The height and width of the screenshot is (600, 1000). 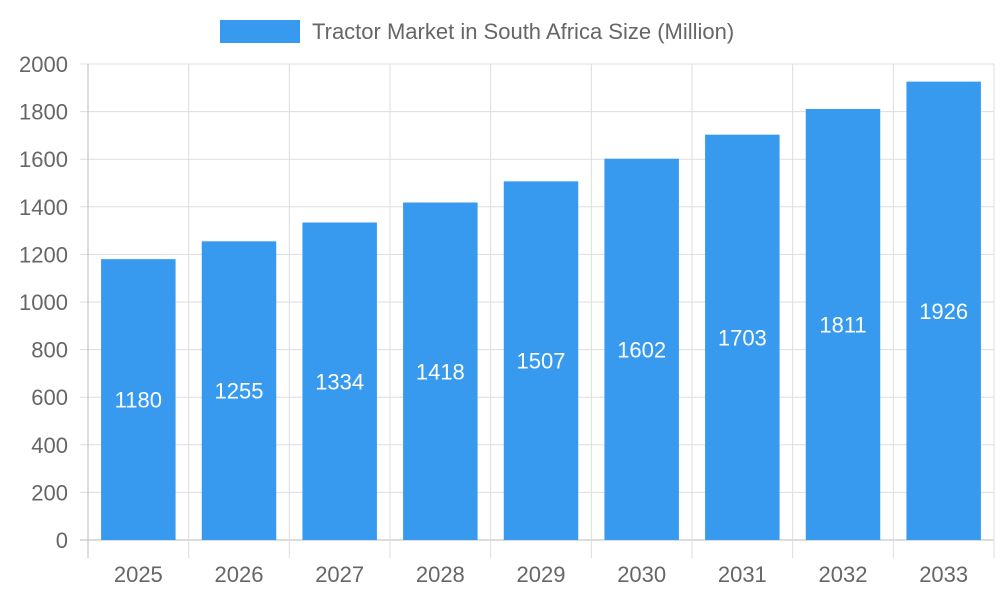 I want to click on data-label: 1180, so click(x=138, y=400).